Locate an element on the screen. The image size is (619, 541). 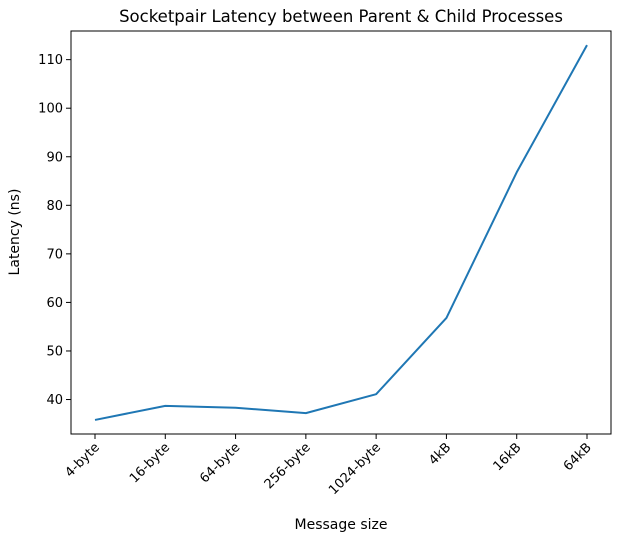
y-tick-label: 90 is located at coordinates (54, 157).